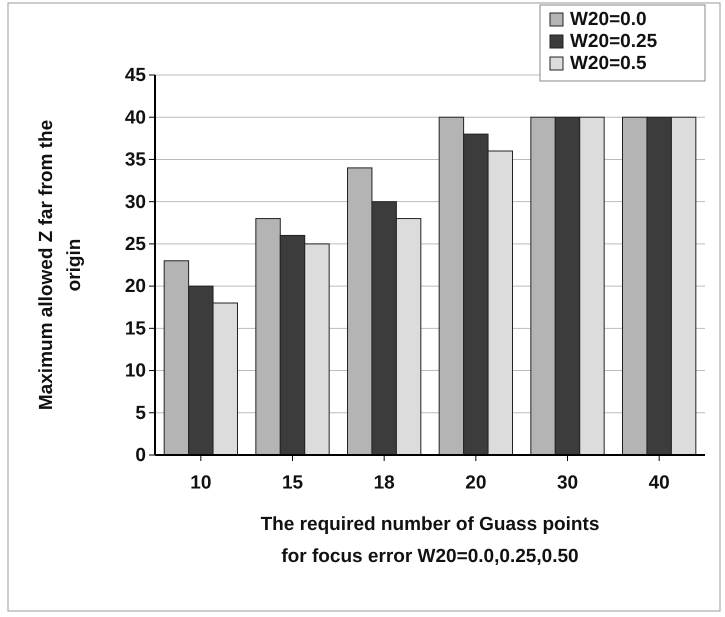 The width and height of the screenshot is (725, 617). I want to click on x-tick-label: 18, so click(384, 483).